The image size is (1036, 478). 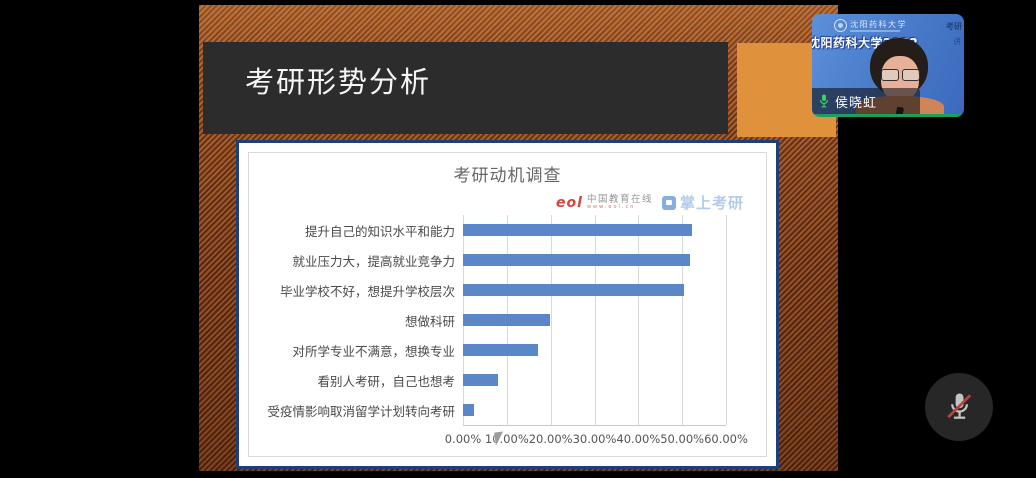 I want to click on glasses-icon, so click(x=900, y=75).